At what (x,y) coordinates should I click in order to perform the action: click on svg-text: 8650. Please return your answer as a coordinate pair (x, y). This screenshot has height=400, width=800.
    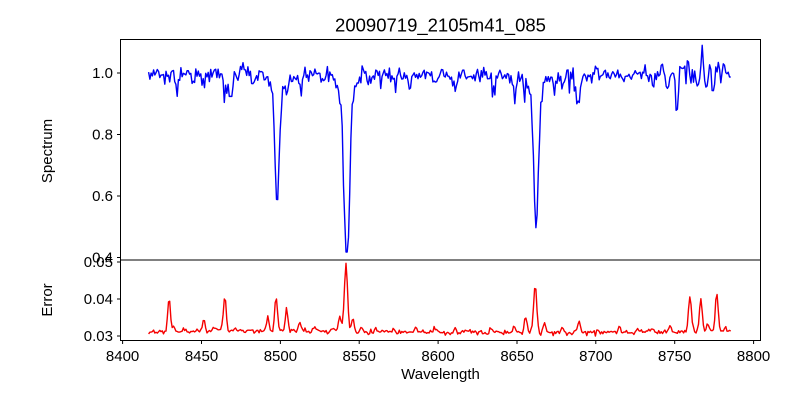
    Looking at the image, I should click on (516, 356).